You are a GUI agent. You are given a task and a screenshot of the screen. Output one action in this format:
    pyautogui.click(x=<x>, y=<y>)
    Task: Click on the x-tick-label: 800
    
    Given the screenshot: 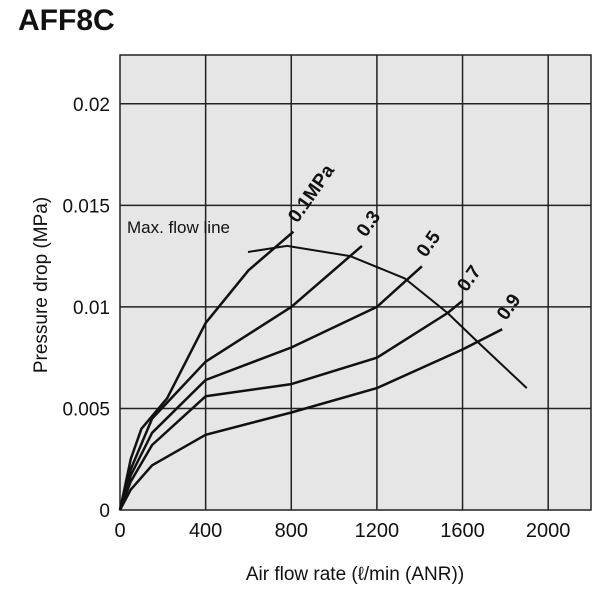 What is the action you would take?
    pyautogui.click(x=291, y=531)
    